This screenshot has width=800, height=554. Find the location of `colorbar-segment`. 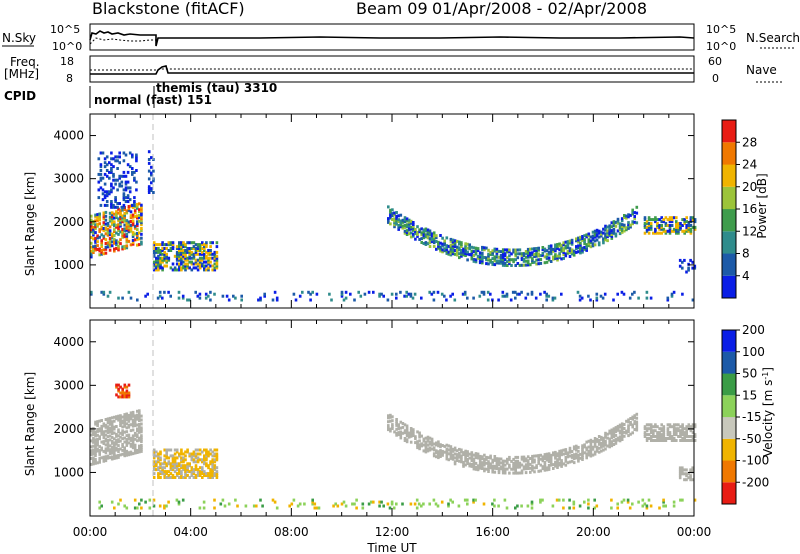

colorbar-segment is located at coordinates (729, 175).